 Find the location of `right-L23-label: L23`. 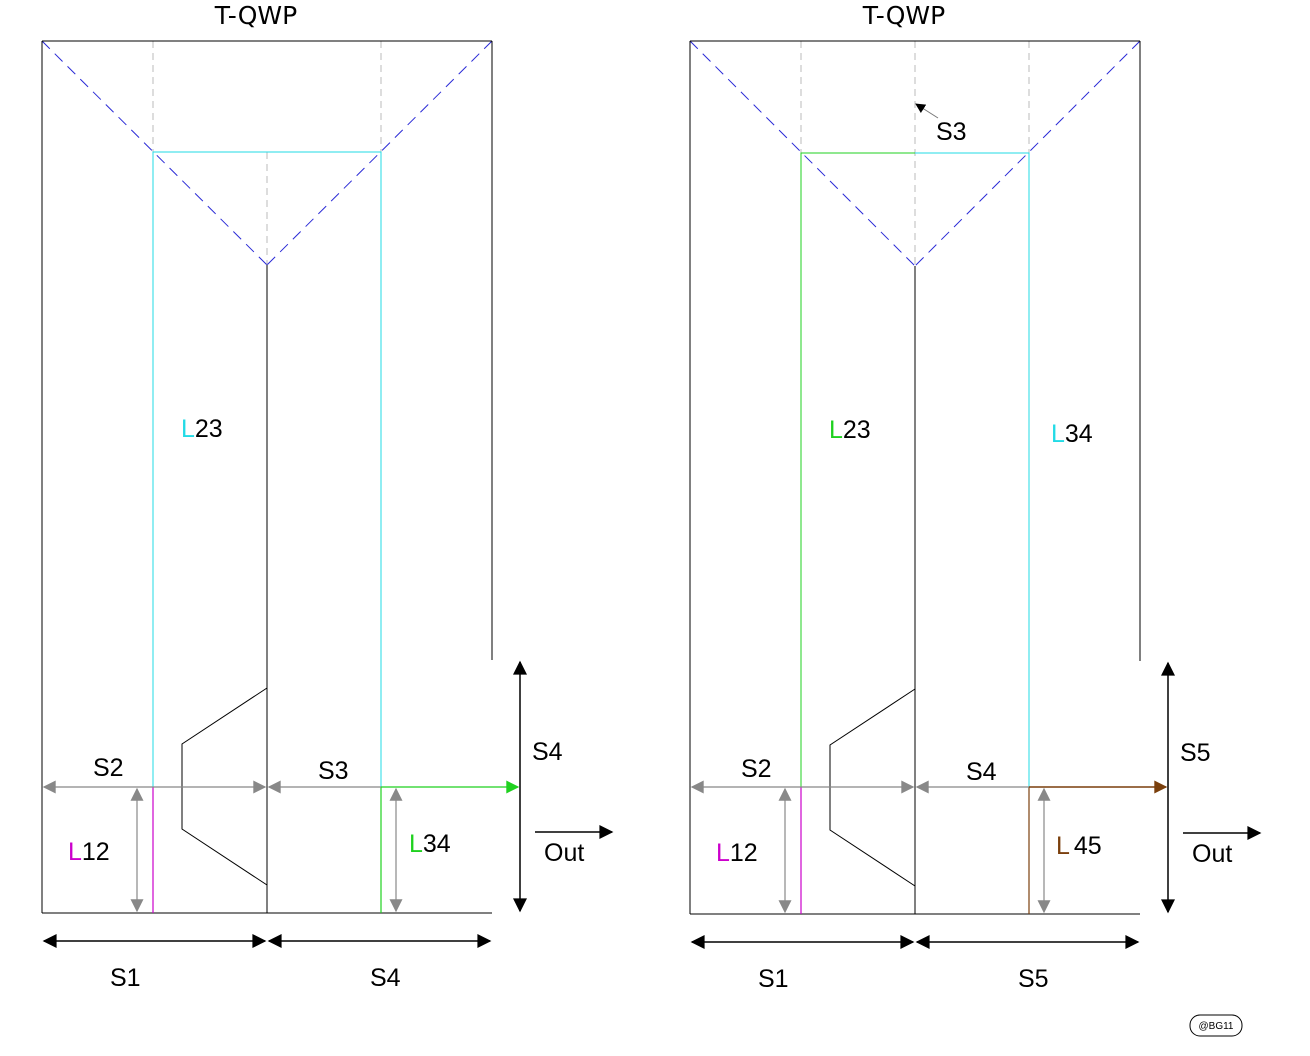

right-L23-label: L23 is located at coordinates (850, 430).